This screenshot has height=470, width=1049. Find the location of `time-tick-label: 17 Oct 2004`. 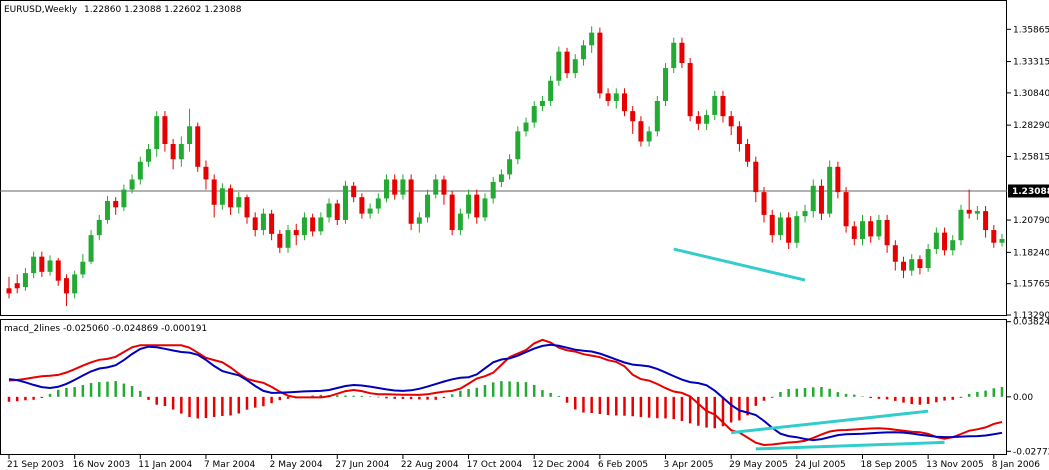

time-tick-label: 17 Oct 2004 is located at coordinates (495, 465).